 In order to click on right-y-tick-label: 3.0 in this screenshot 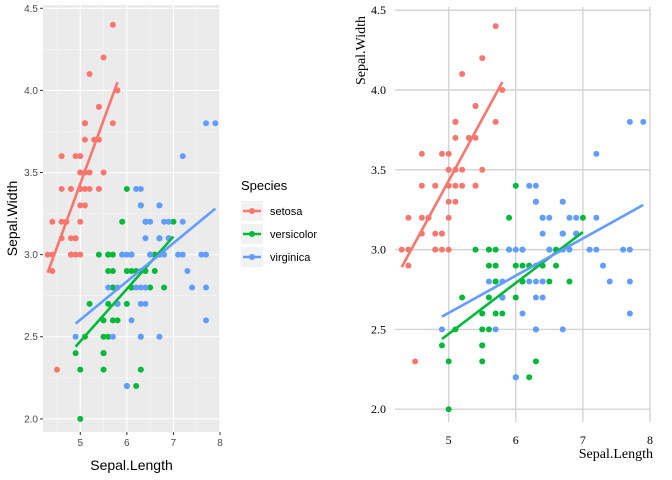, I will do `click(378, 250)`.